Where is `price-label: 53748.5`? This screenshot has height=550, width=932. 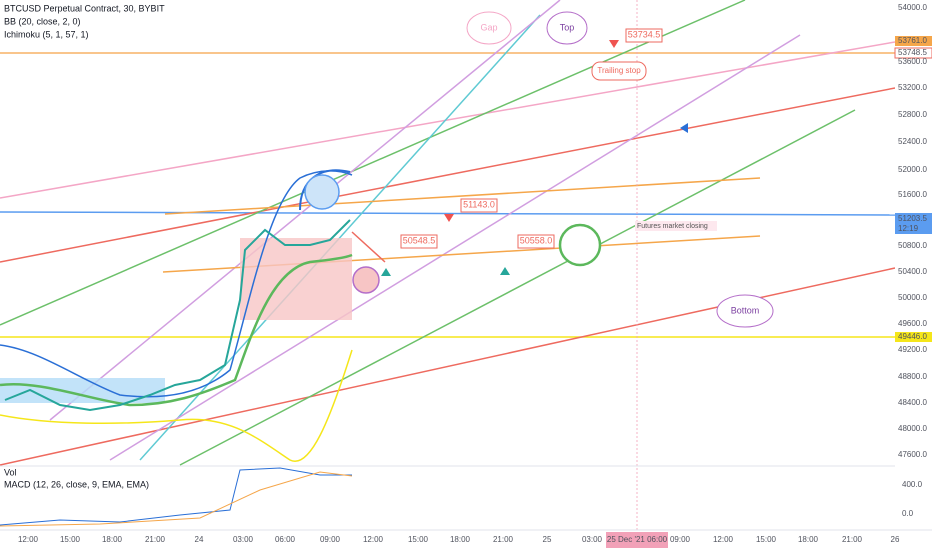 price-label: 53748.5 is located at coordinates (912, 52).